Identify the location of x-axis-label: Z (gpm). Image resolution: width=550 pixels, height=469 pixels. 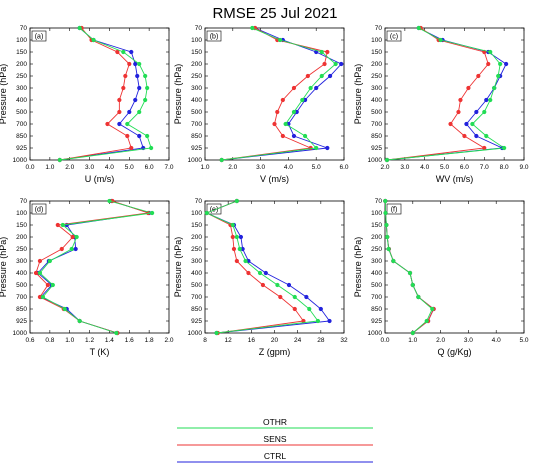
(275, 352).